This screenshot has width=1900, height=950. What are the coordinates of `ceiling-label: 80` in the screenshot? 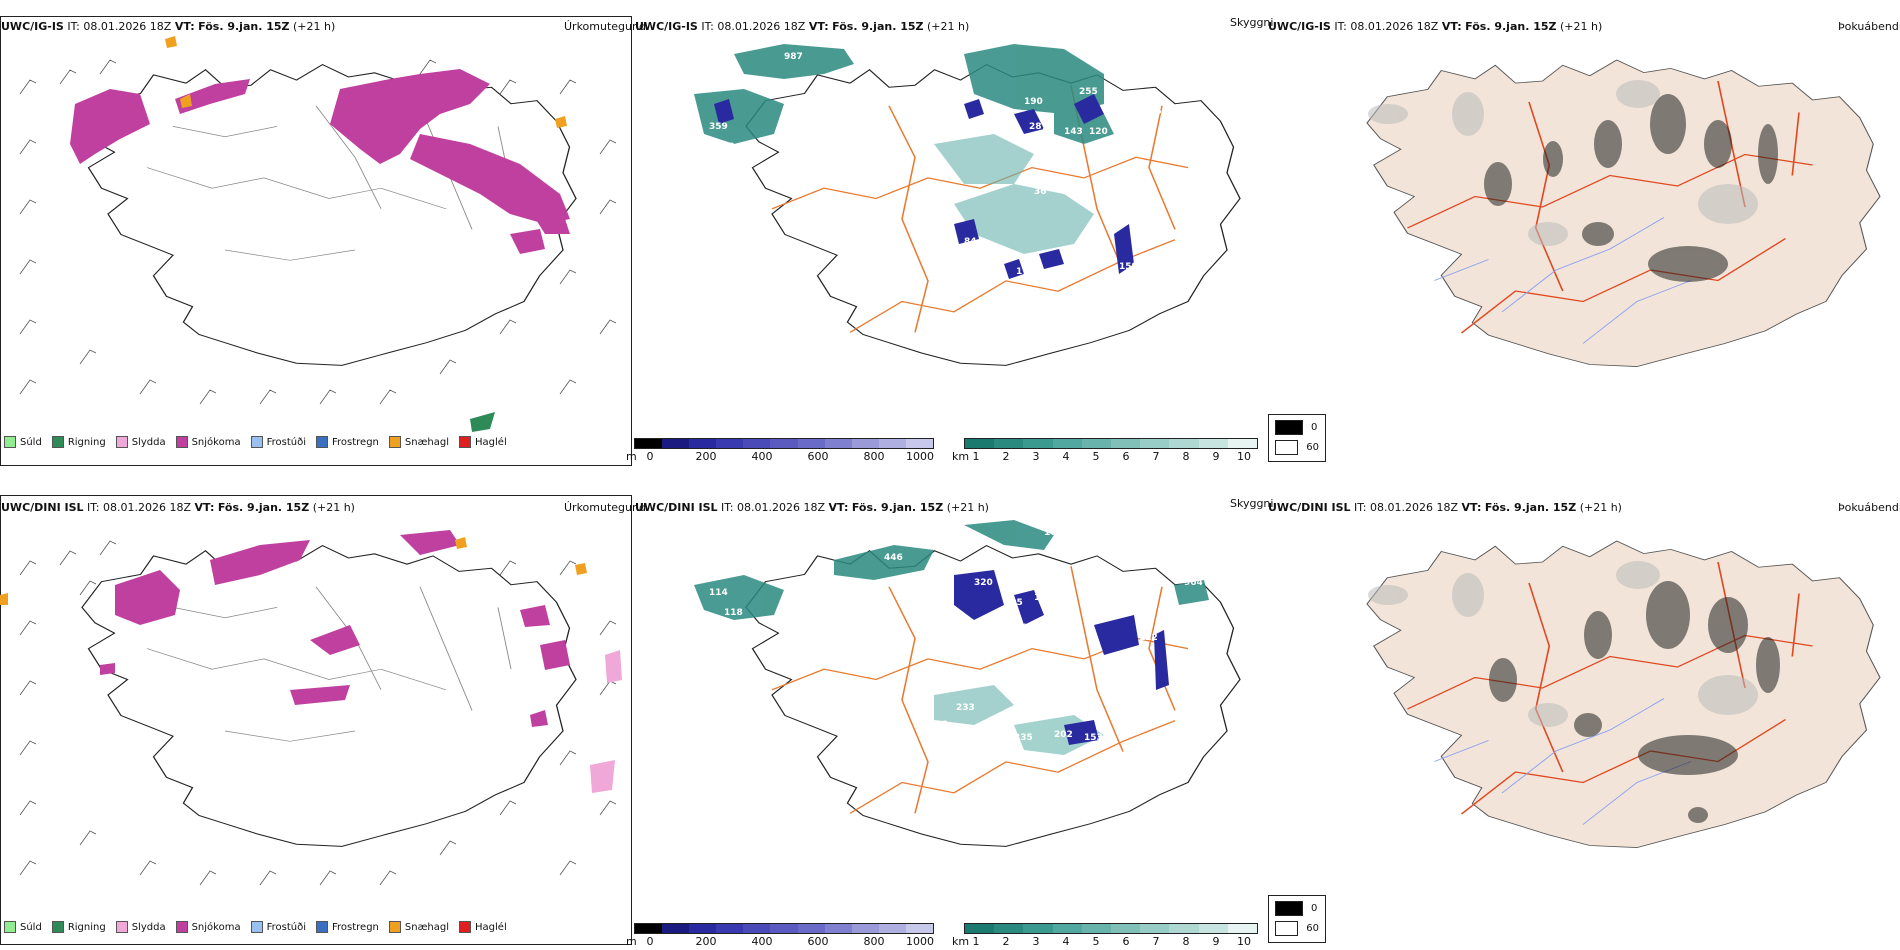 It's located at (792, 90).